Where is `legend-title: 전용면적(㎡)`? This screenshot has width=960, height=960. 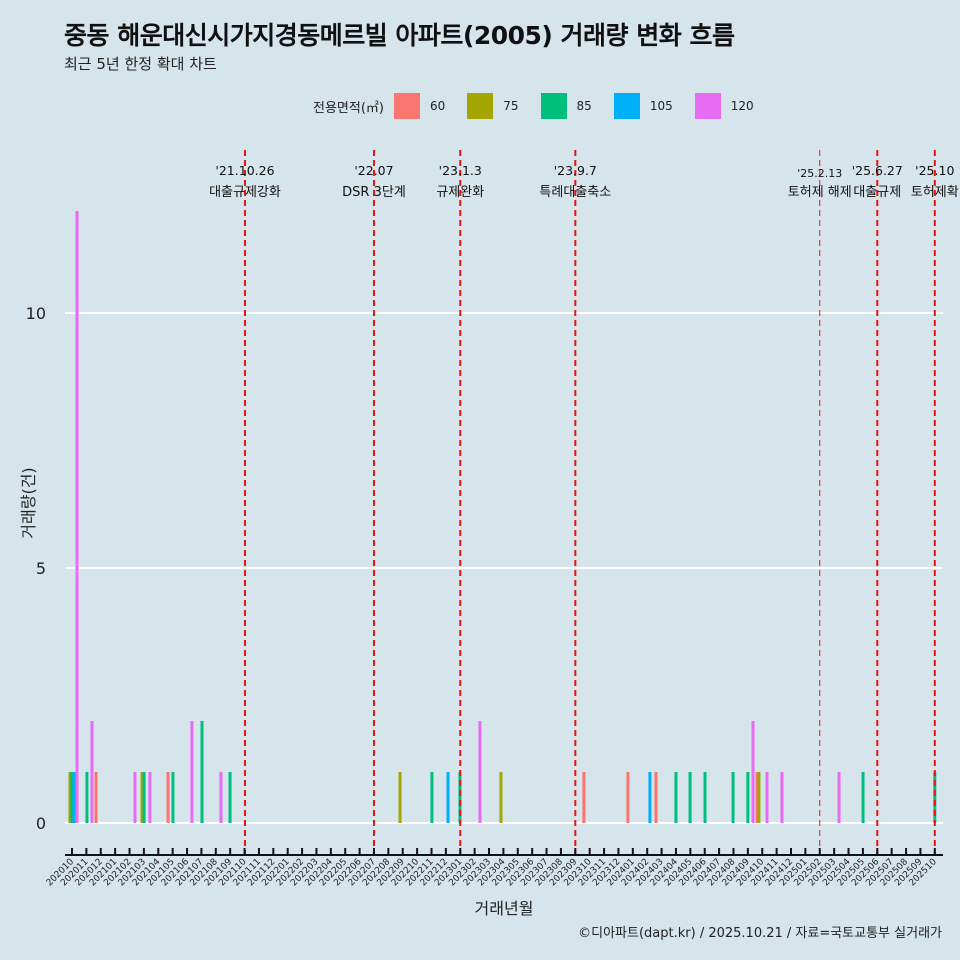
legend-title: 전용면적(㎡) is located at coordinates (348, 108).